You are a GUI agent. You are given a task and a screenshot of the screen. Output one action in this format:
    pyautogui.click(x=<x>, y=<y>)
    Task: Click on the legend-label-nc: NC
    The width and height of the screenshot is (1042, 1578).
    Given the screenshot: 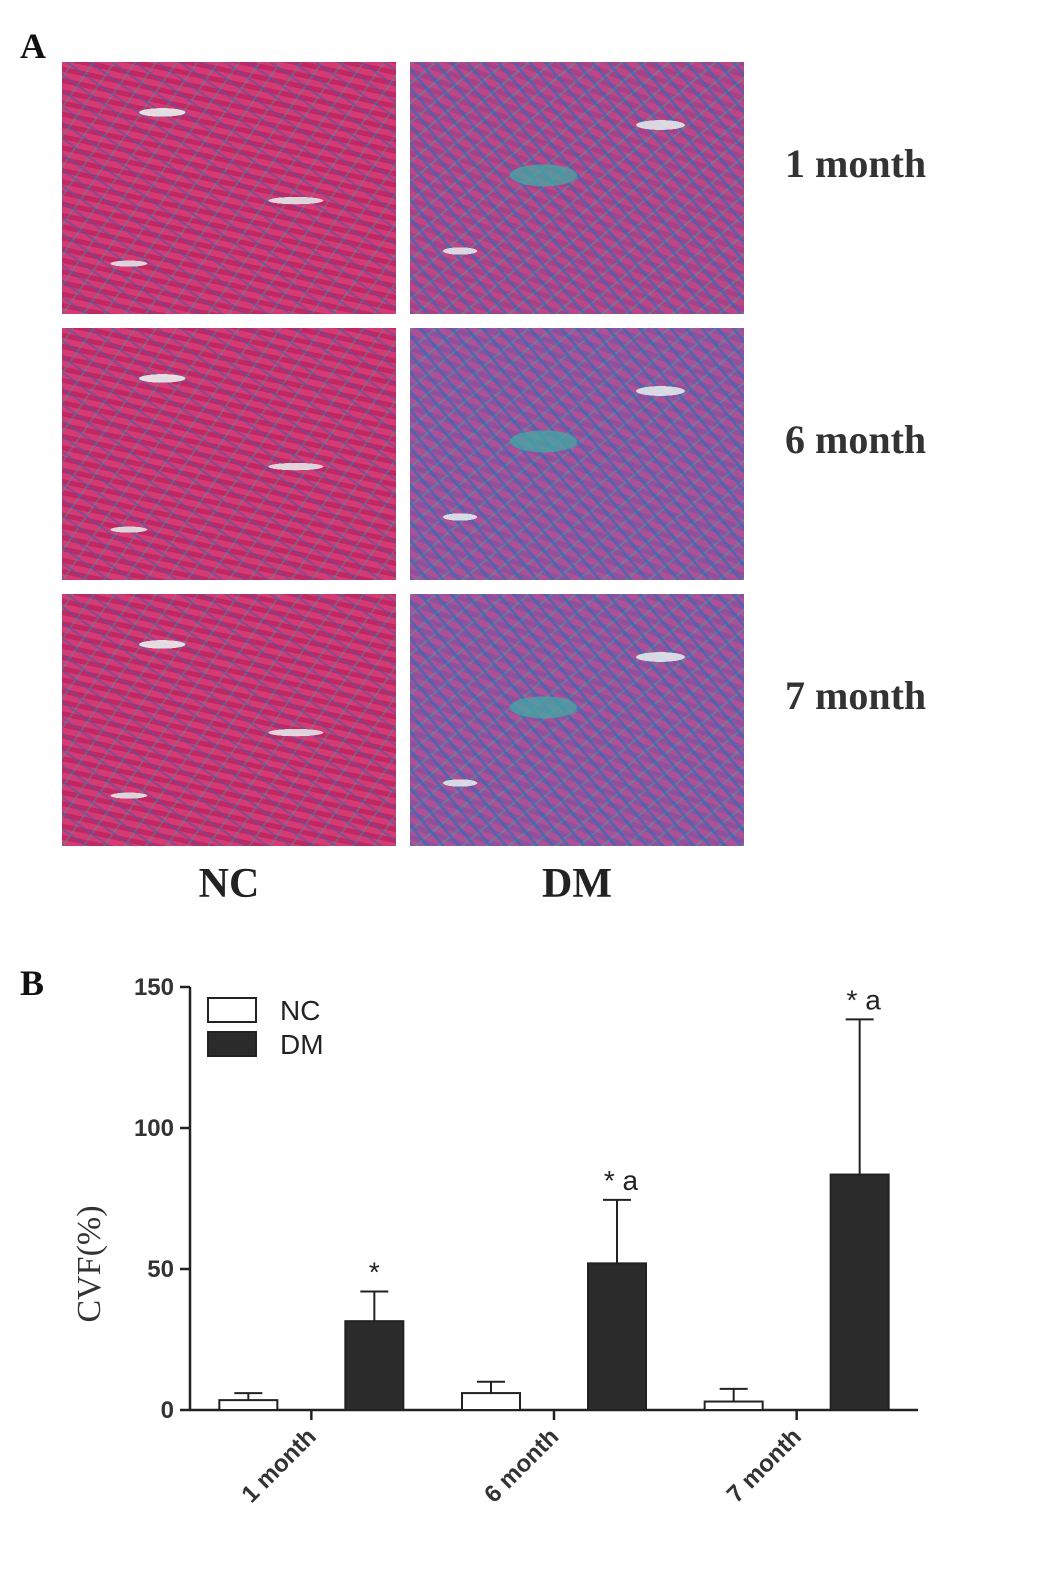 What is the action you would take?
    pyautogui.click(x=300, y=1010)
    